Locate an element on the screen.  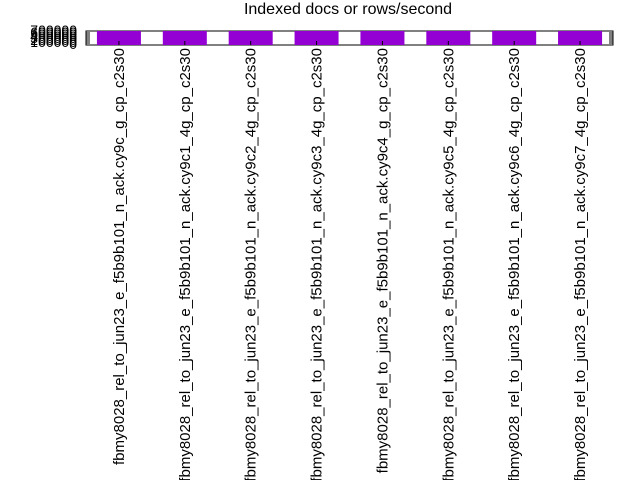
plot-area is located at coordinates (349, 38).